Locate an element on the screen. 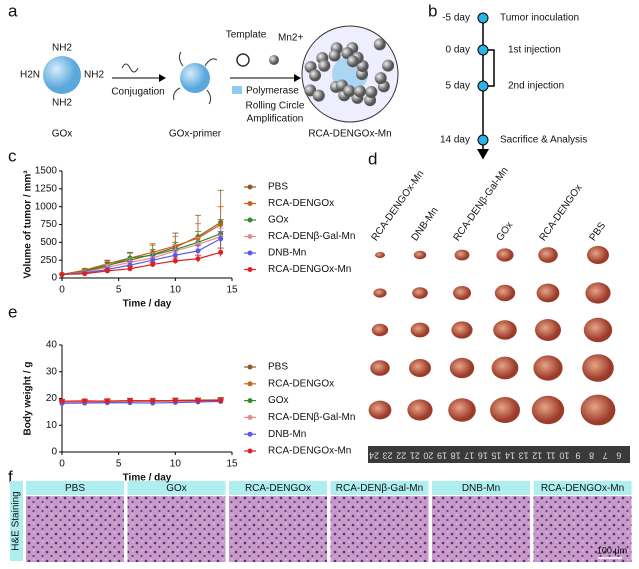  polymerase-icon is located at coordinates (237, 90).